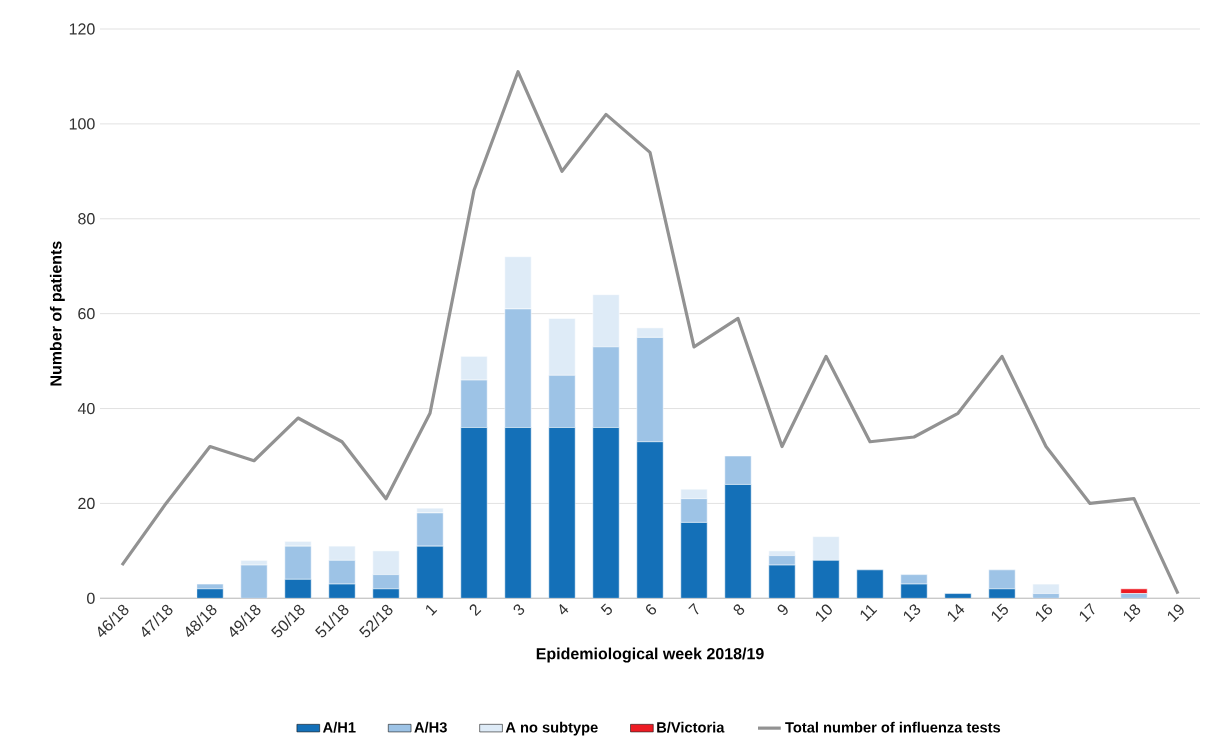 This screenshot has width=1214, height=753. What do you see at coordinates (91, 598) in the screenshot?
I see `y-tick-label: 0` at bounding box center [91, 598].